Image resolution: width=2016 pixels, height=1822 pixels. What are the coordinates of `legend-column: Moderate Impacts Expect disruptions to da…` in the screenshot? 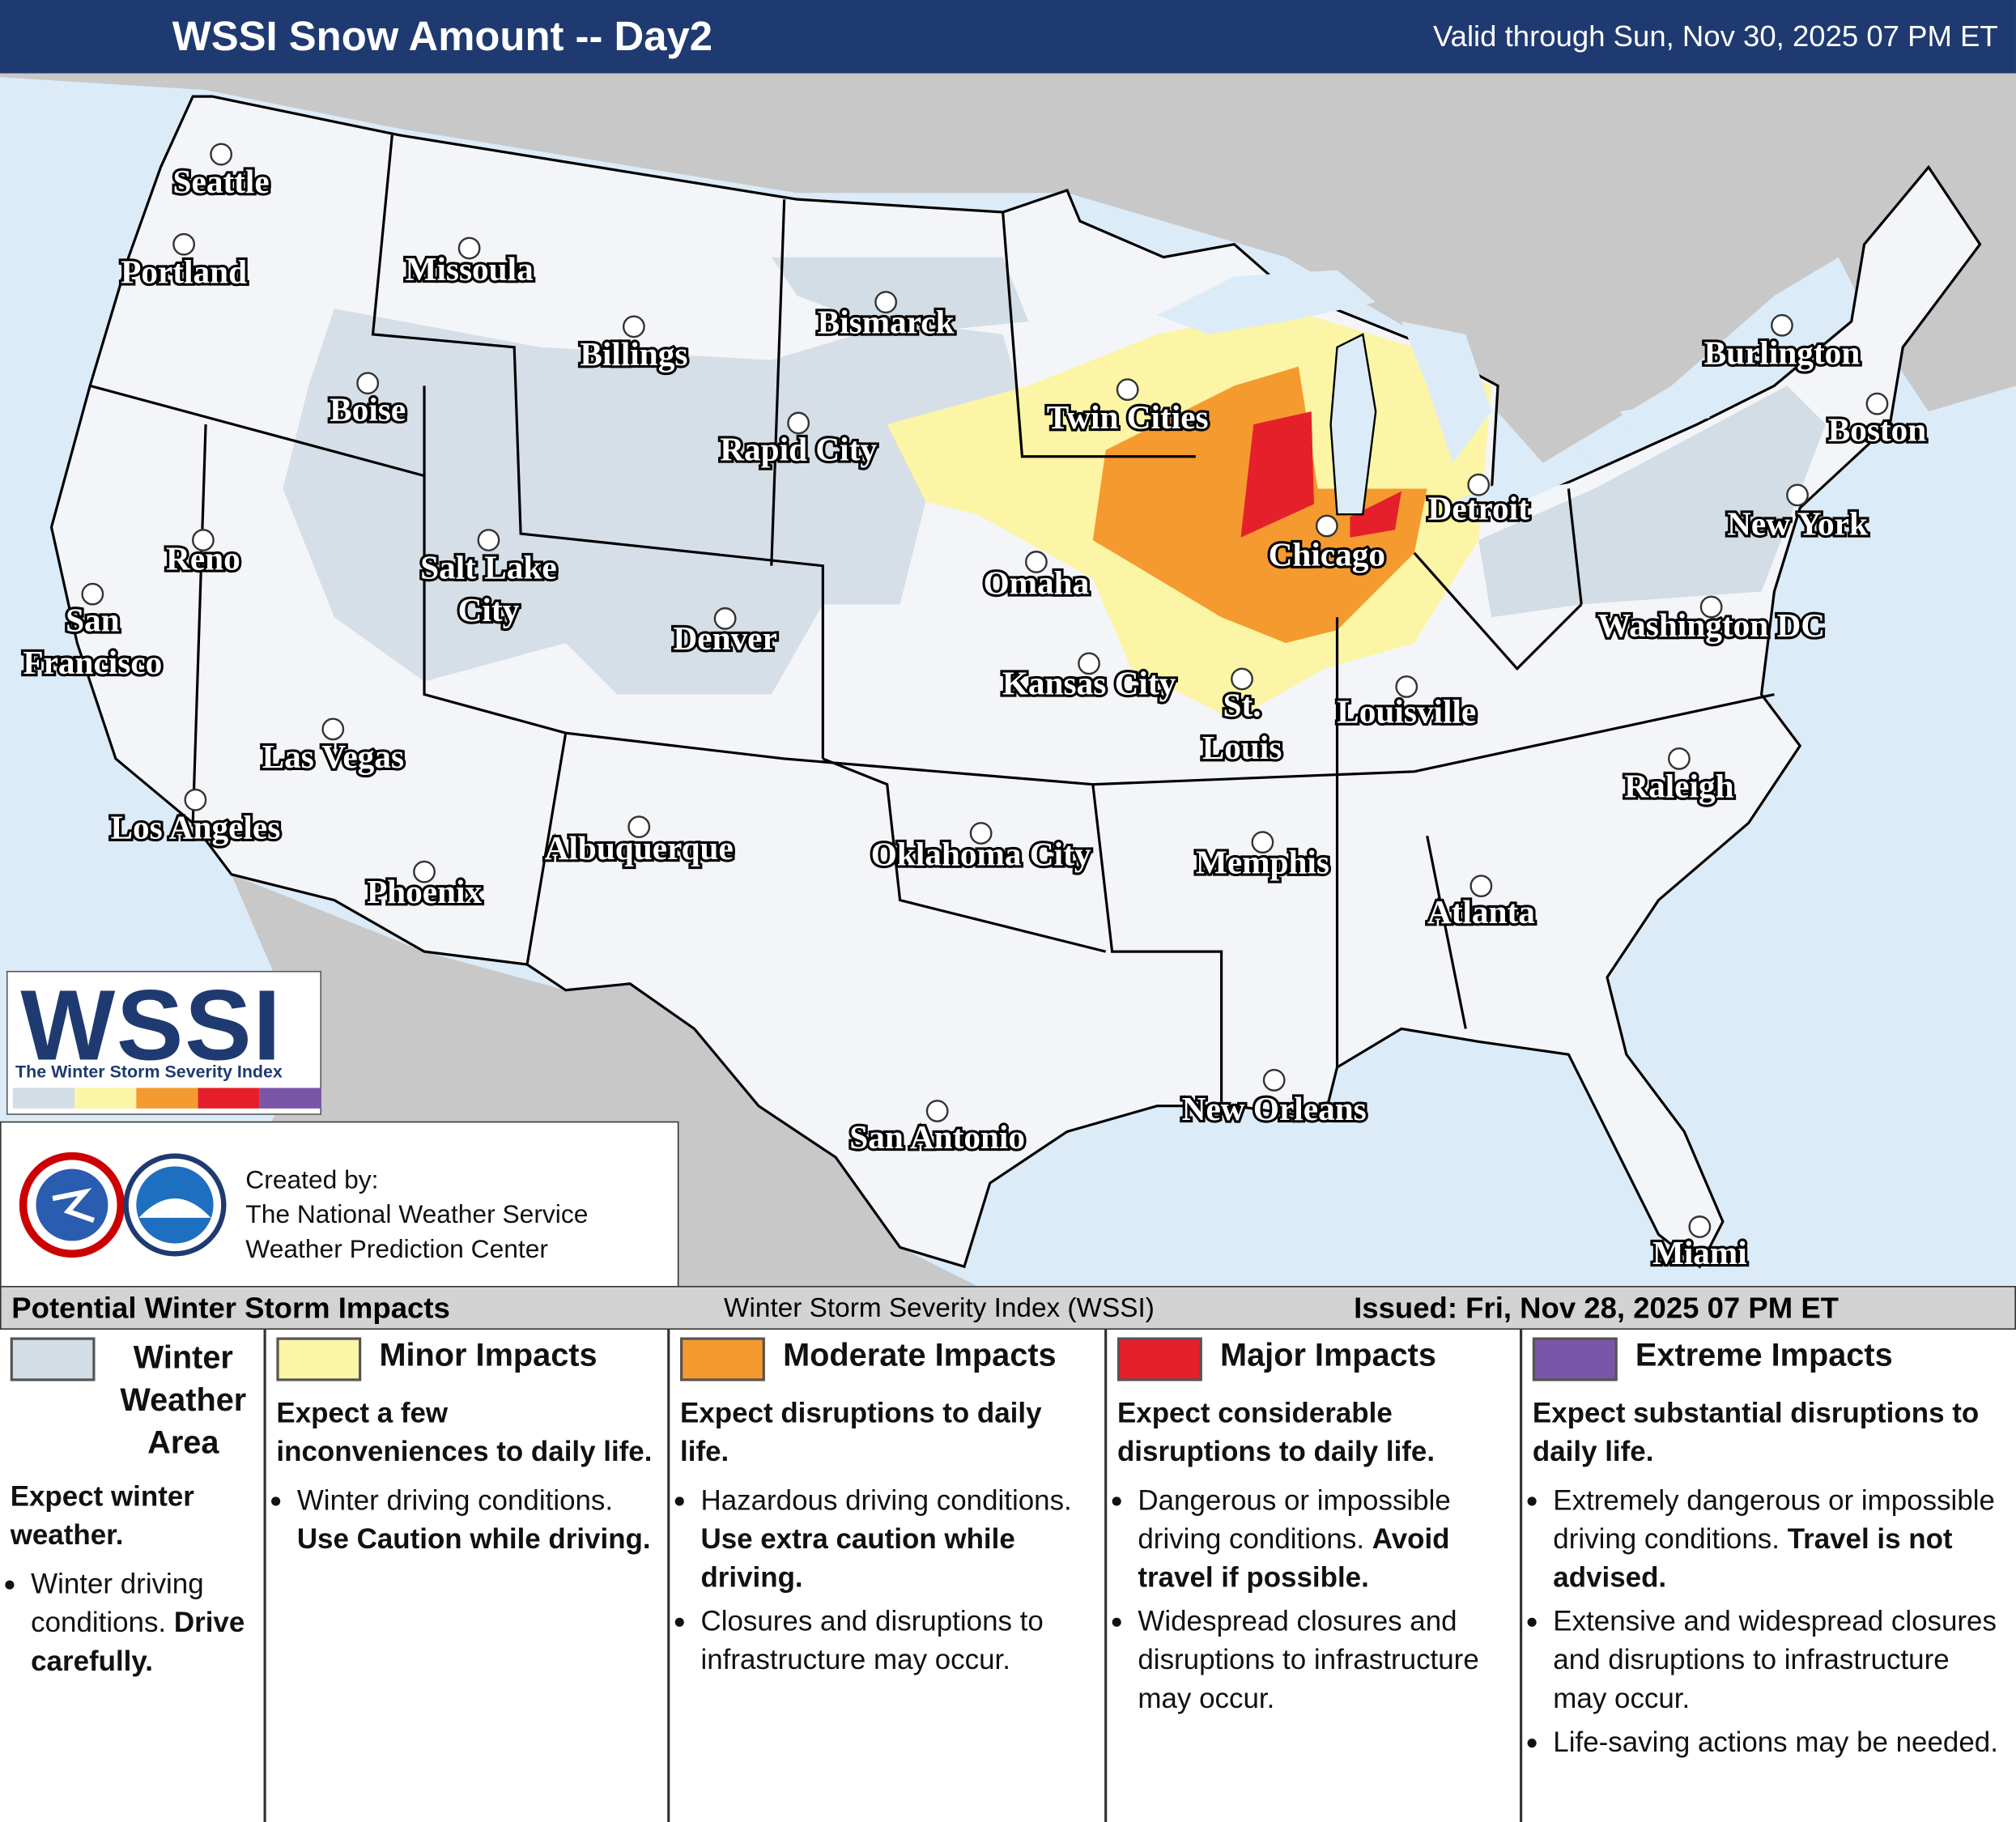 It's located at (889, 1575).